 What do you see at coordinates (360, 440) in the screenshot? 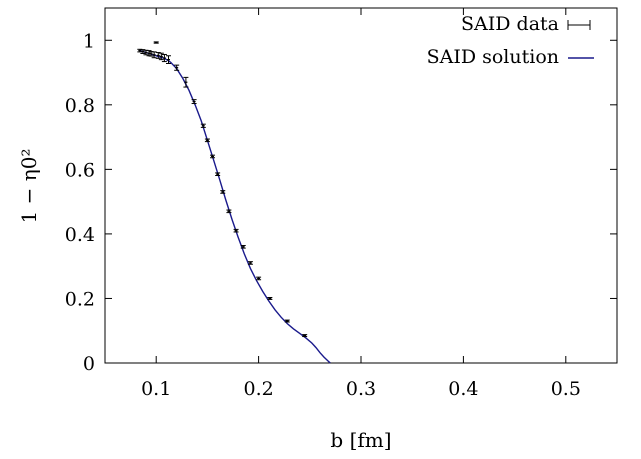
I see `x-axis-label: b [fm]` at bounding box center [360, 440].